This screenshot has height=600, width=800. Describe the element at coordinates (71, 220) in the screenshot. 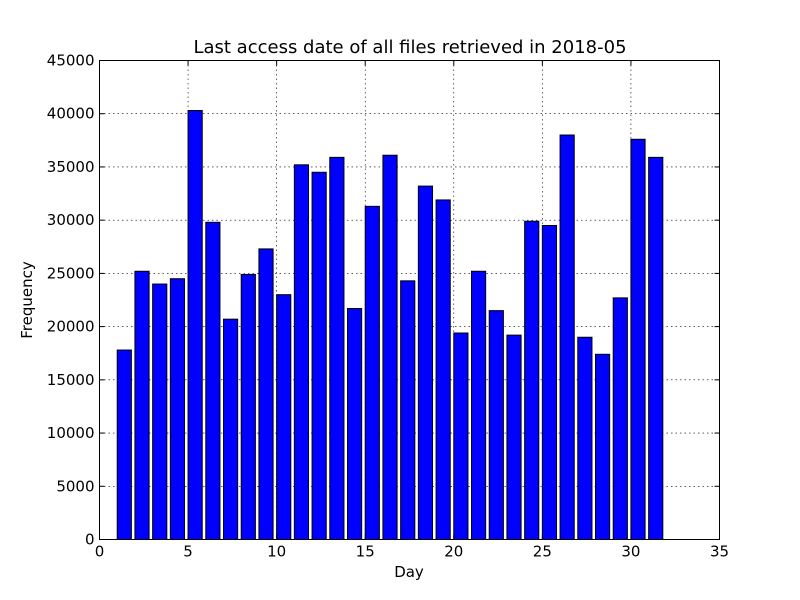

I see `y-tick-label: 30000` at that location.